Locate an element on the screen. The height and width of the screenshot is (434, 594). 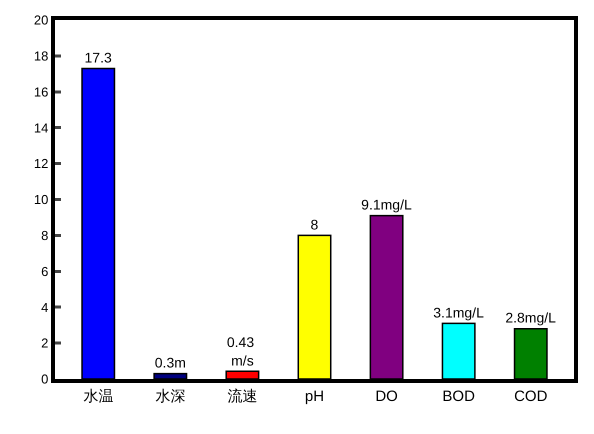
y-tick-label: 2 is located at coordinates (44, 343).